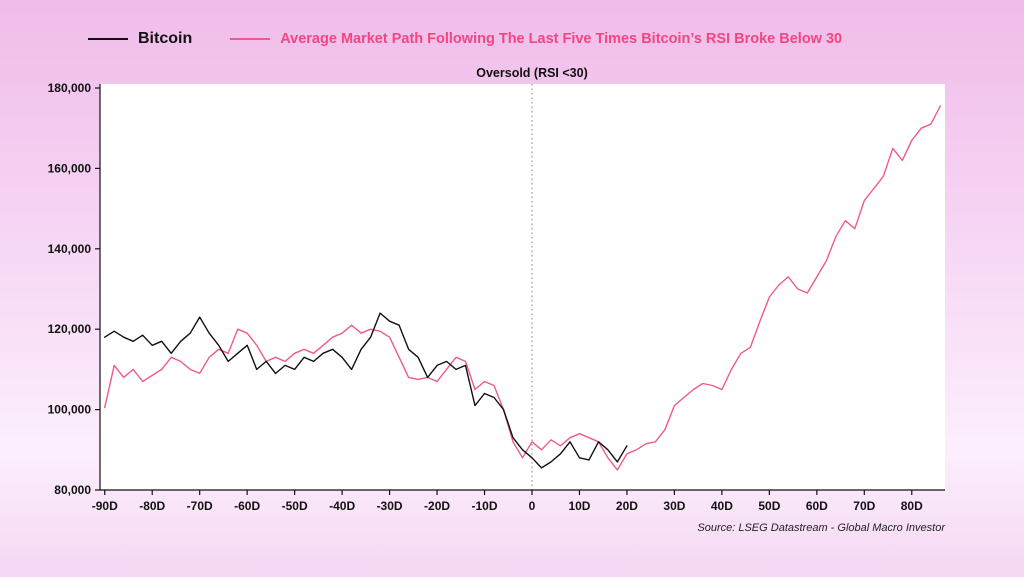 This screenshot has height=577, width=1024. Describe the element at coordinates (485, 506) in the screenshot. I see `svg-text: -10D` at that location.